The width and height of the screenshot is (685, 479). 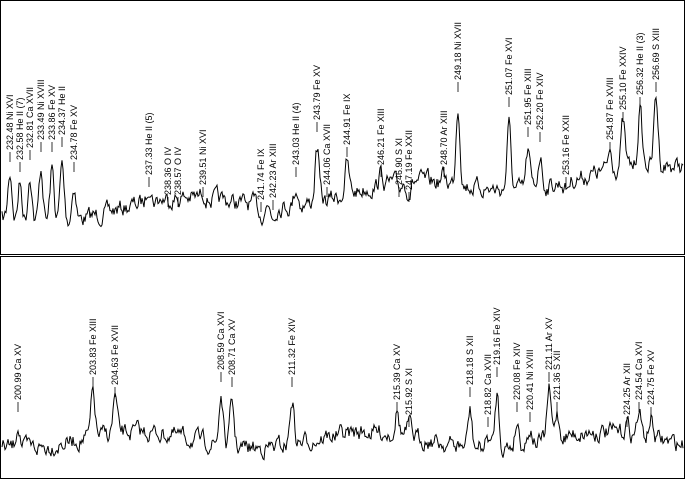 I want to click on line-label: 243.03 He II (4), so click(x=296, y=133).